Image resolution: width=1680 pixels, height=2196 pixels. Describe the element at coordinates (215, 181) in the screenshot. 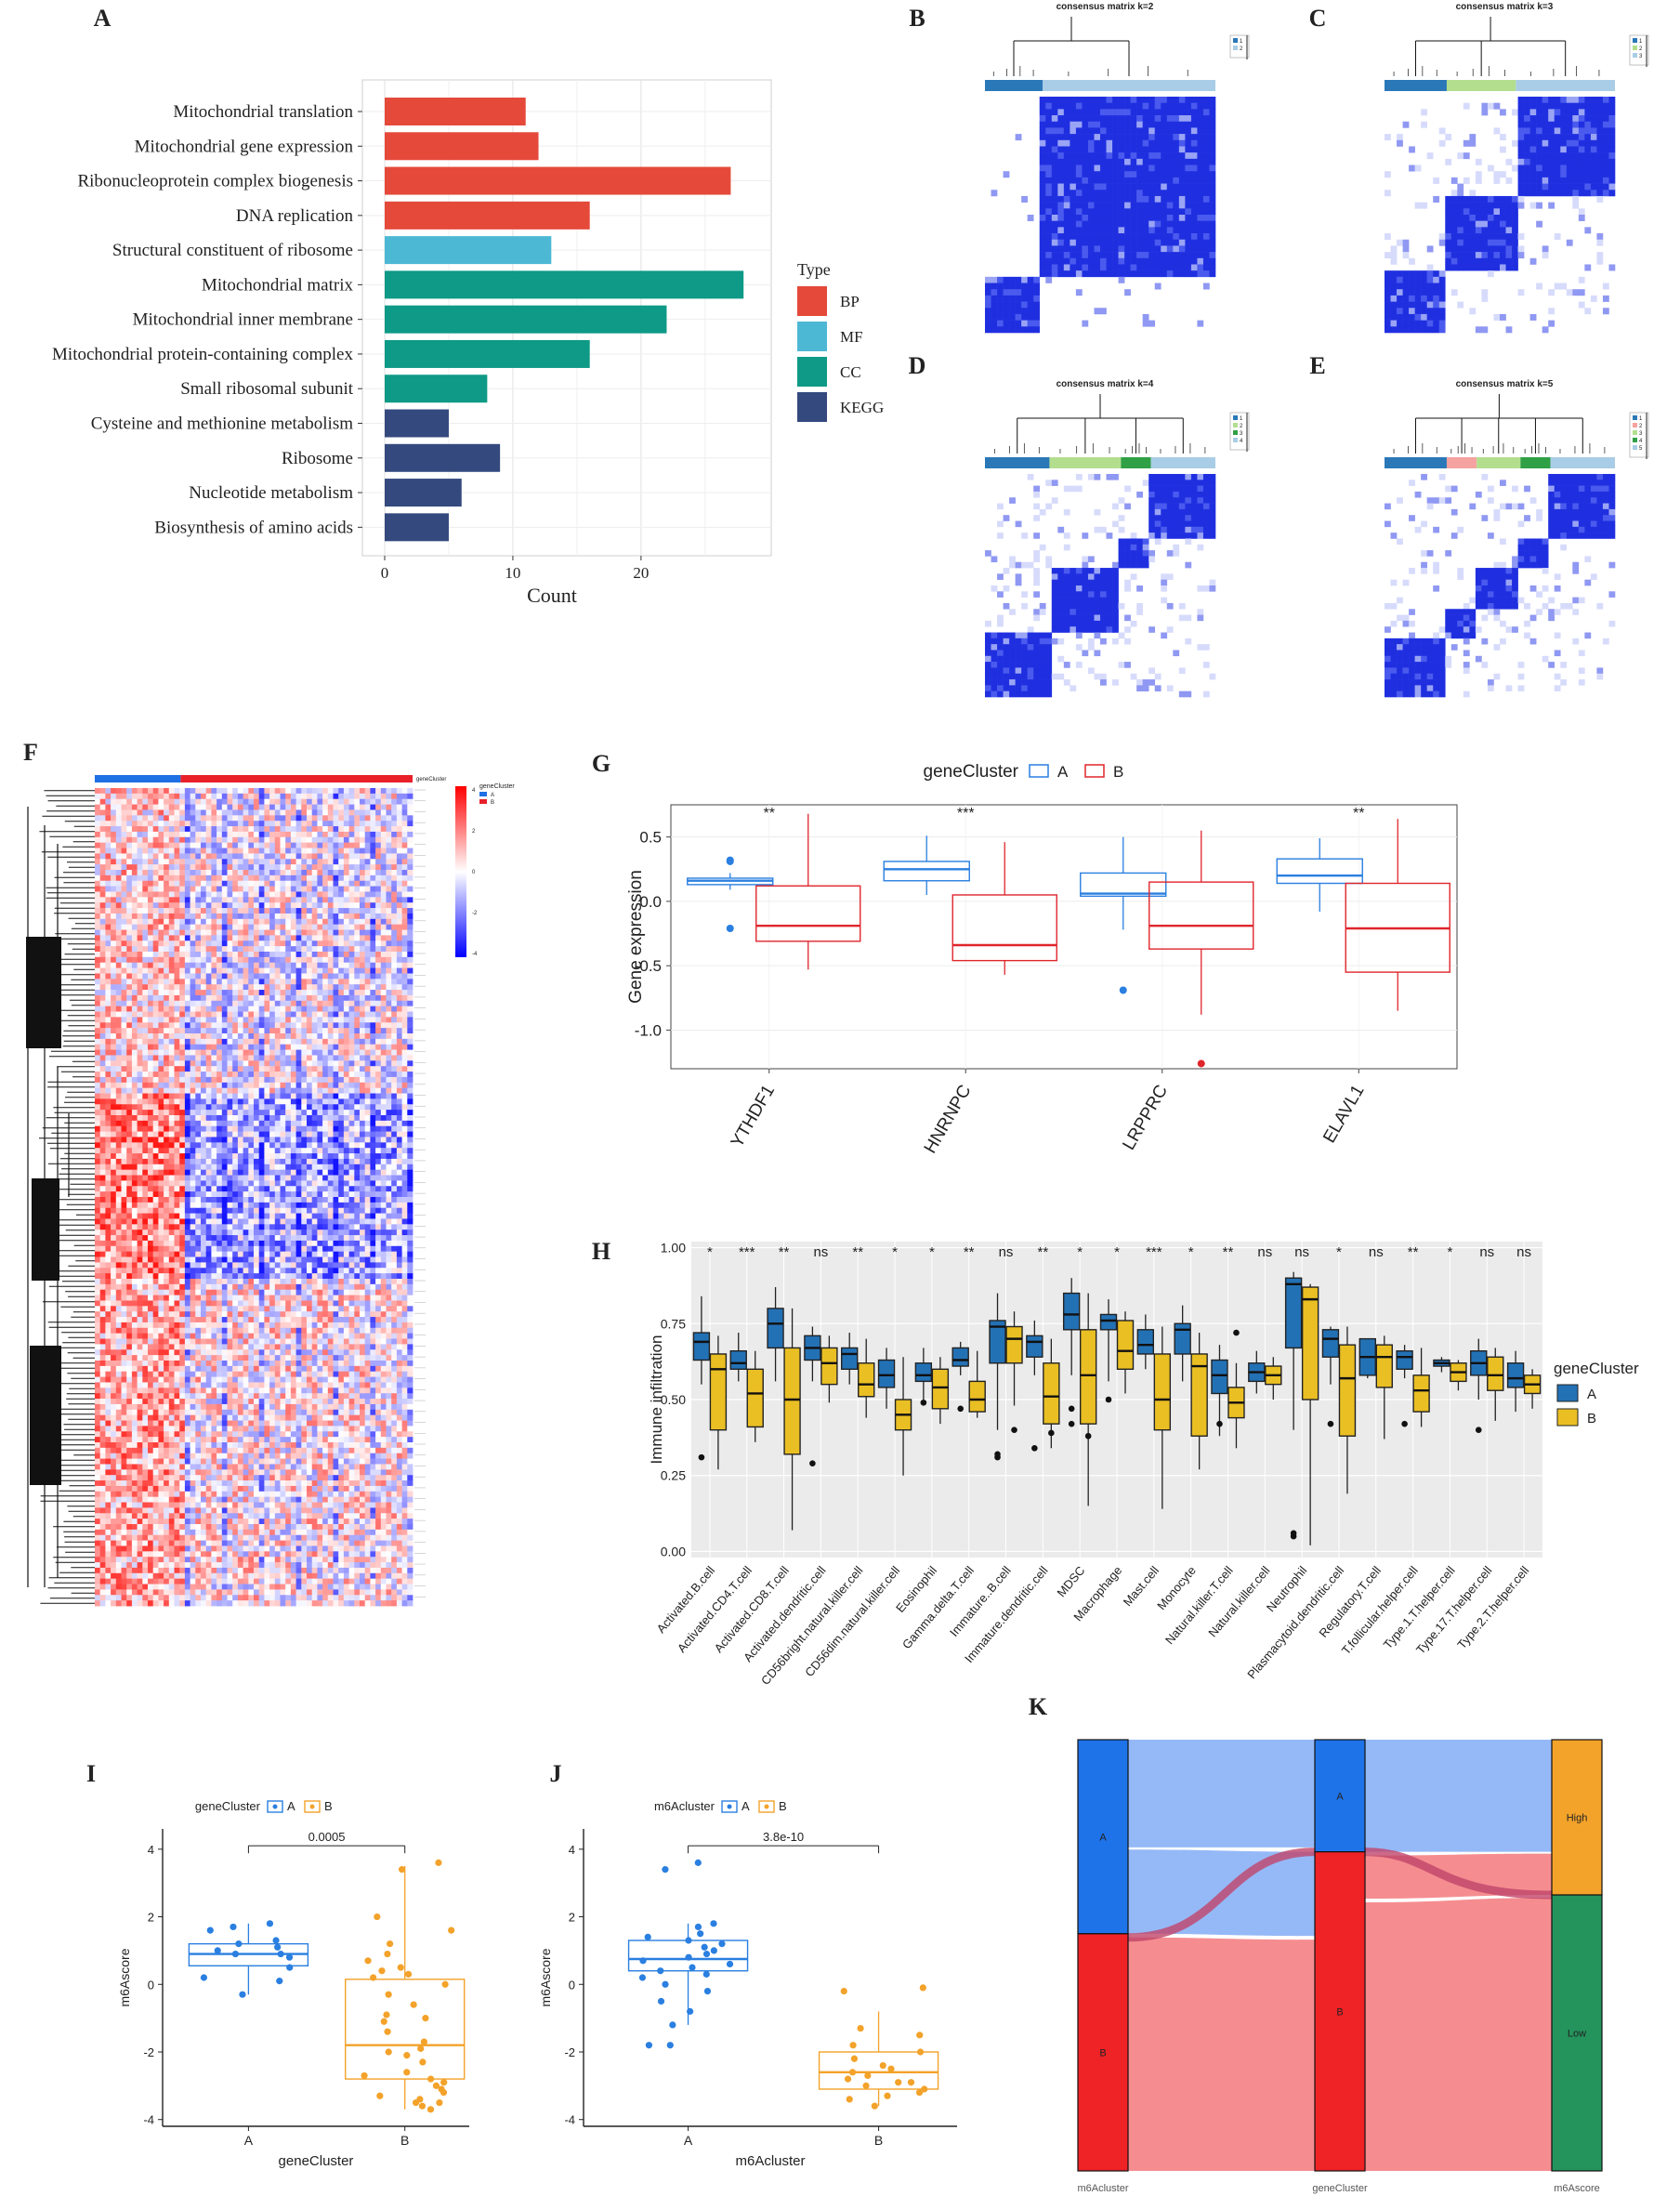

I see `category-label: Ribonucleoprotein complex biogenesis` at that location.